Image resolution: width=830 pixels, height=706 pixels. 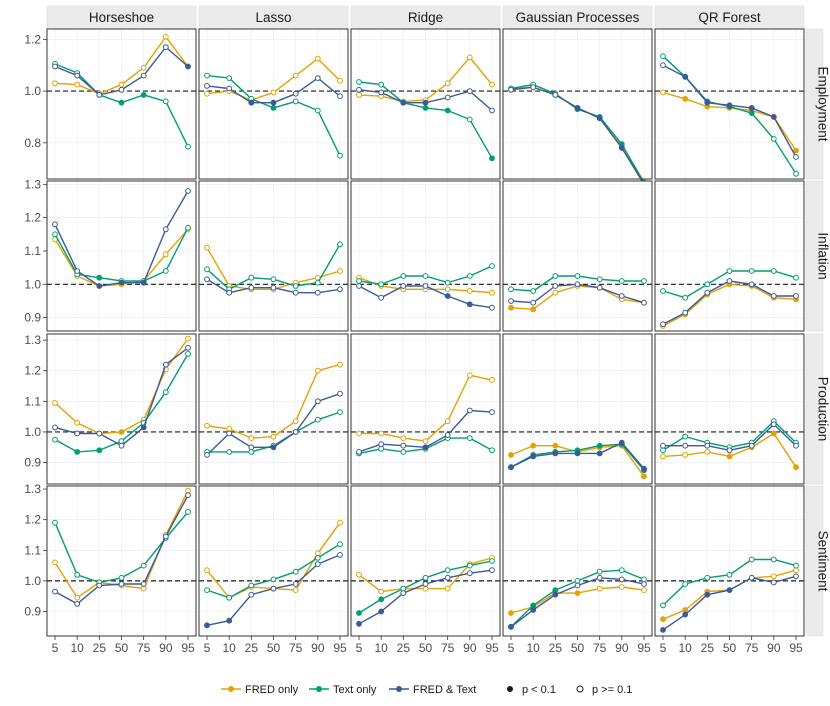 I want to click on panel-production-gaussian-processes, so click(x=577, y=409).